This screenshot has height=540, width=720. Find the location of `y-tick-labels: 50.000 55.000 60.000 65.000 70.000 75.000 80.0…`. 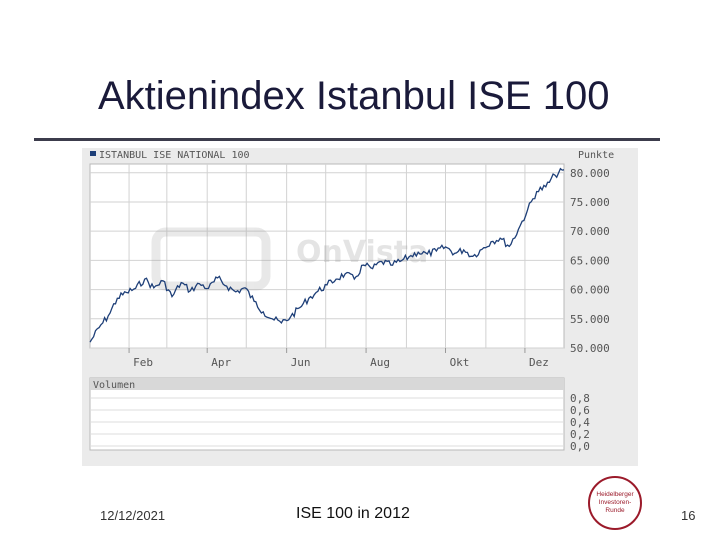

y-tick-labels: 50.000 55.000 60.000 65.000 70.000 75.000 80.0… is located at coordinates (590, 261).